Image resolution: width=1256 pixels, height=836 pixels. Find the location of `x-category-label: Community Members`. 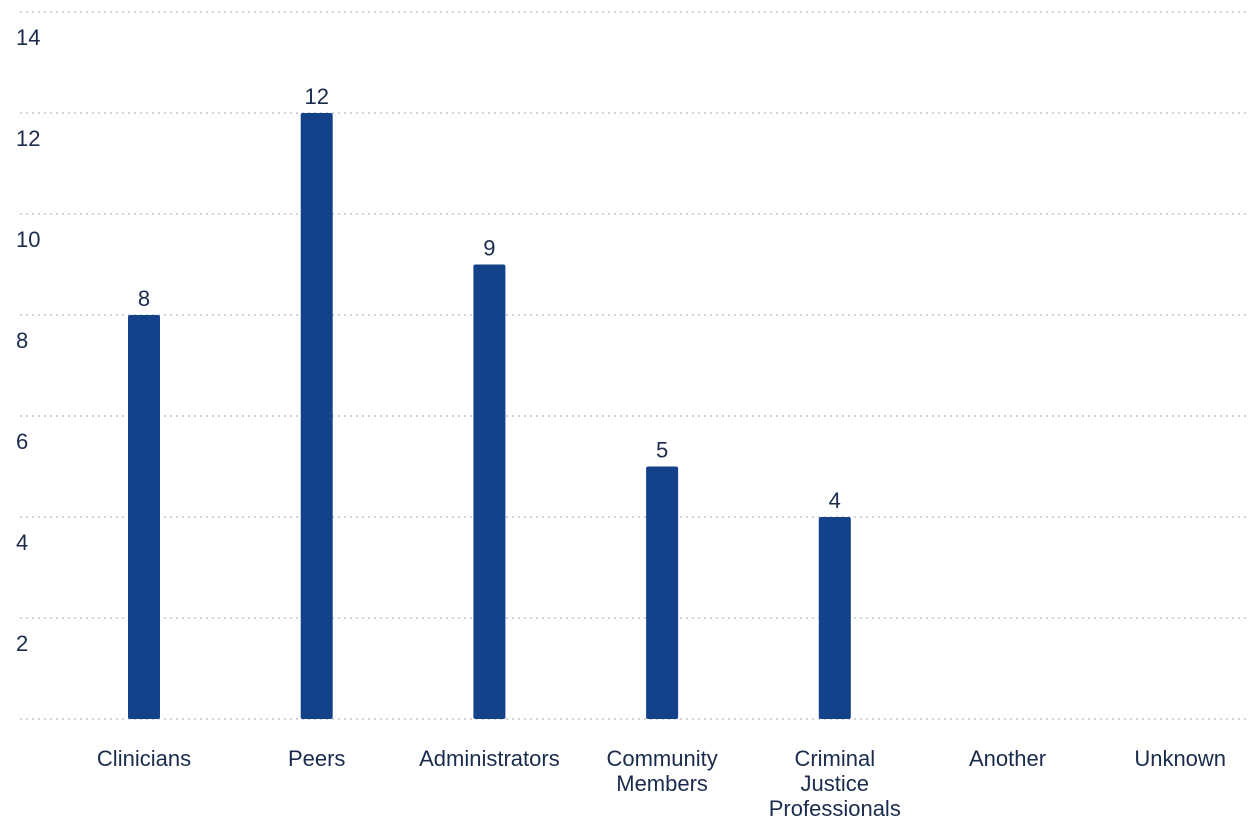

x-category-label: Community Members is located at coordinates (661, 771).